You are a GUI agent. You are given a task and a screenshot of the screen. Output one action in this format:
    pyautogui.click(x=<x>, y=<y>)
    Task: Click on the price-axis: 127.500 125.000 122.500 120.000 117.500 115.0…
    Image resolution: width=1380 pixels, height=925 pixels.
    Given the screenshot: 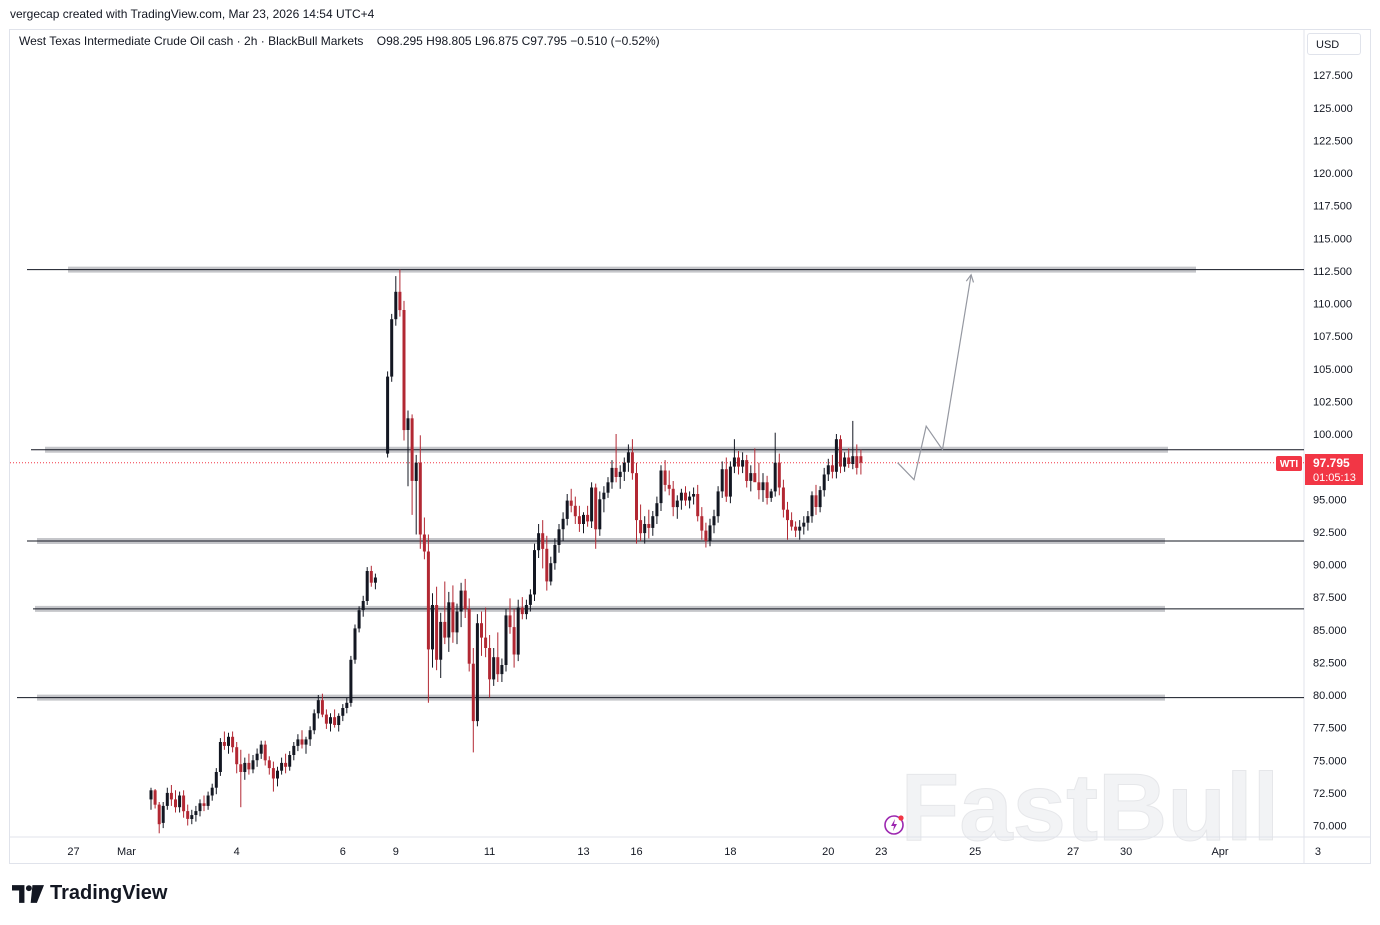 What is the action you would take?
    pyautogui.click(x=1333, y=451)
    